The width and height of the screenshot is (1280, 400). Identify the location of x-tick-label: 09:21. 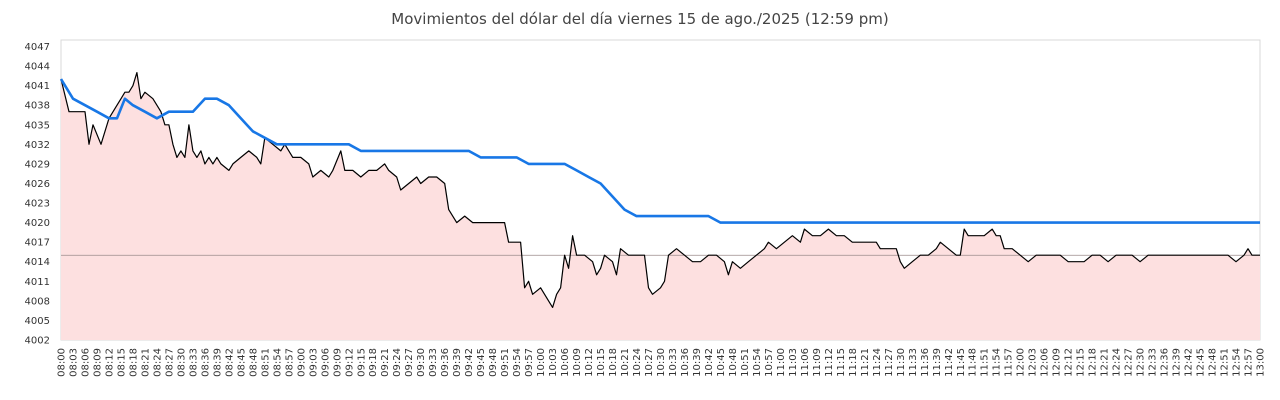
(385, 362).